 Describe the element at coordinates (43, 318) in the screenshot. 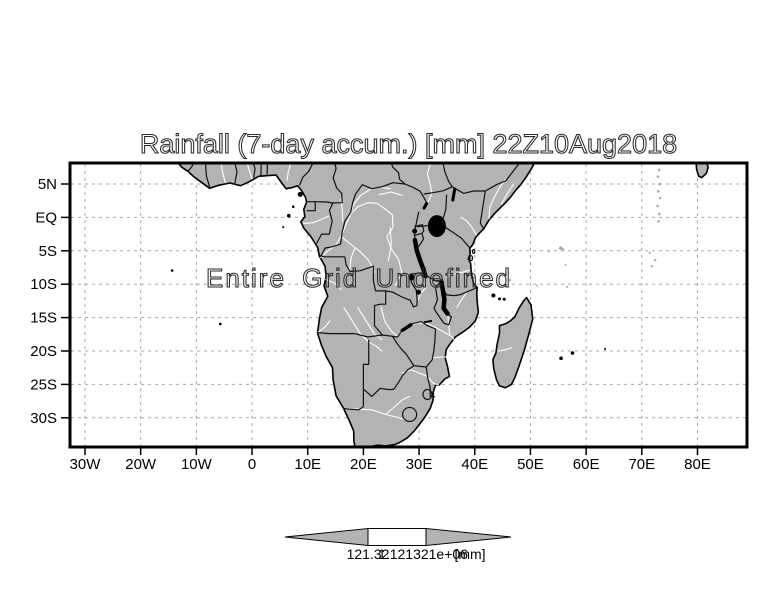

I see `y-tick-label: 15S` at that location.